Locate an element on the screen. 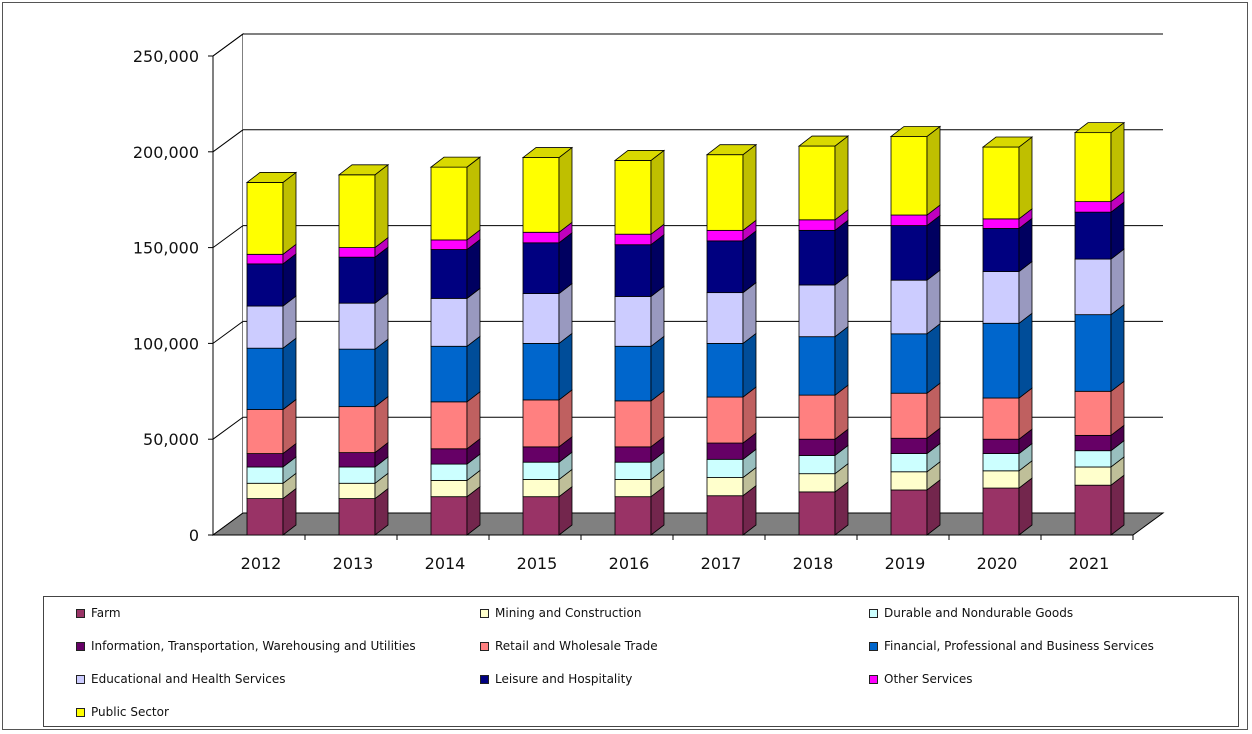  legend-item: Public Sector is located at coordinates (122, 712).